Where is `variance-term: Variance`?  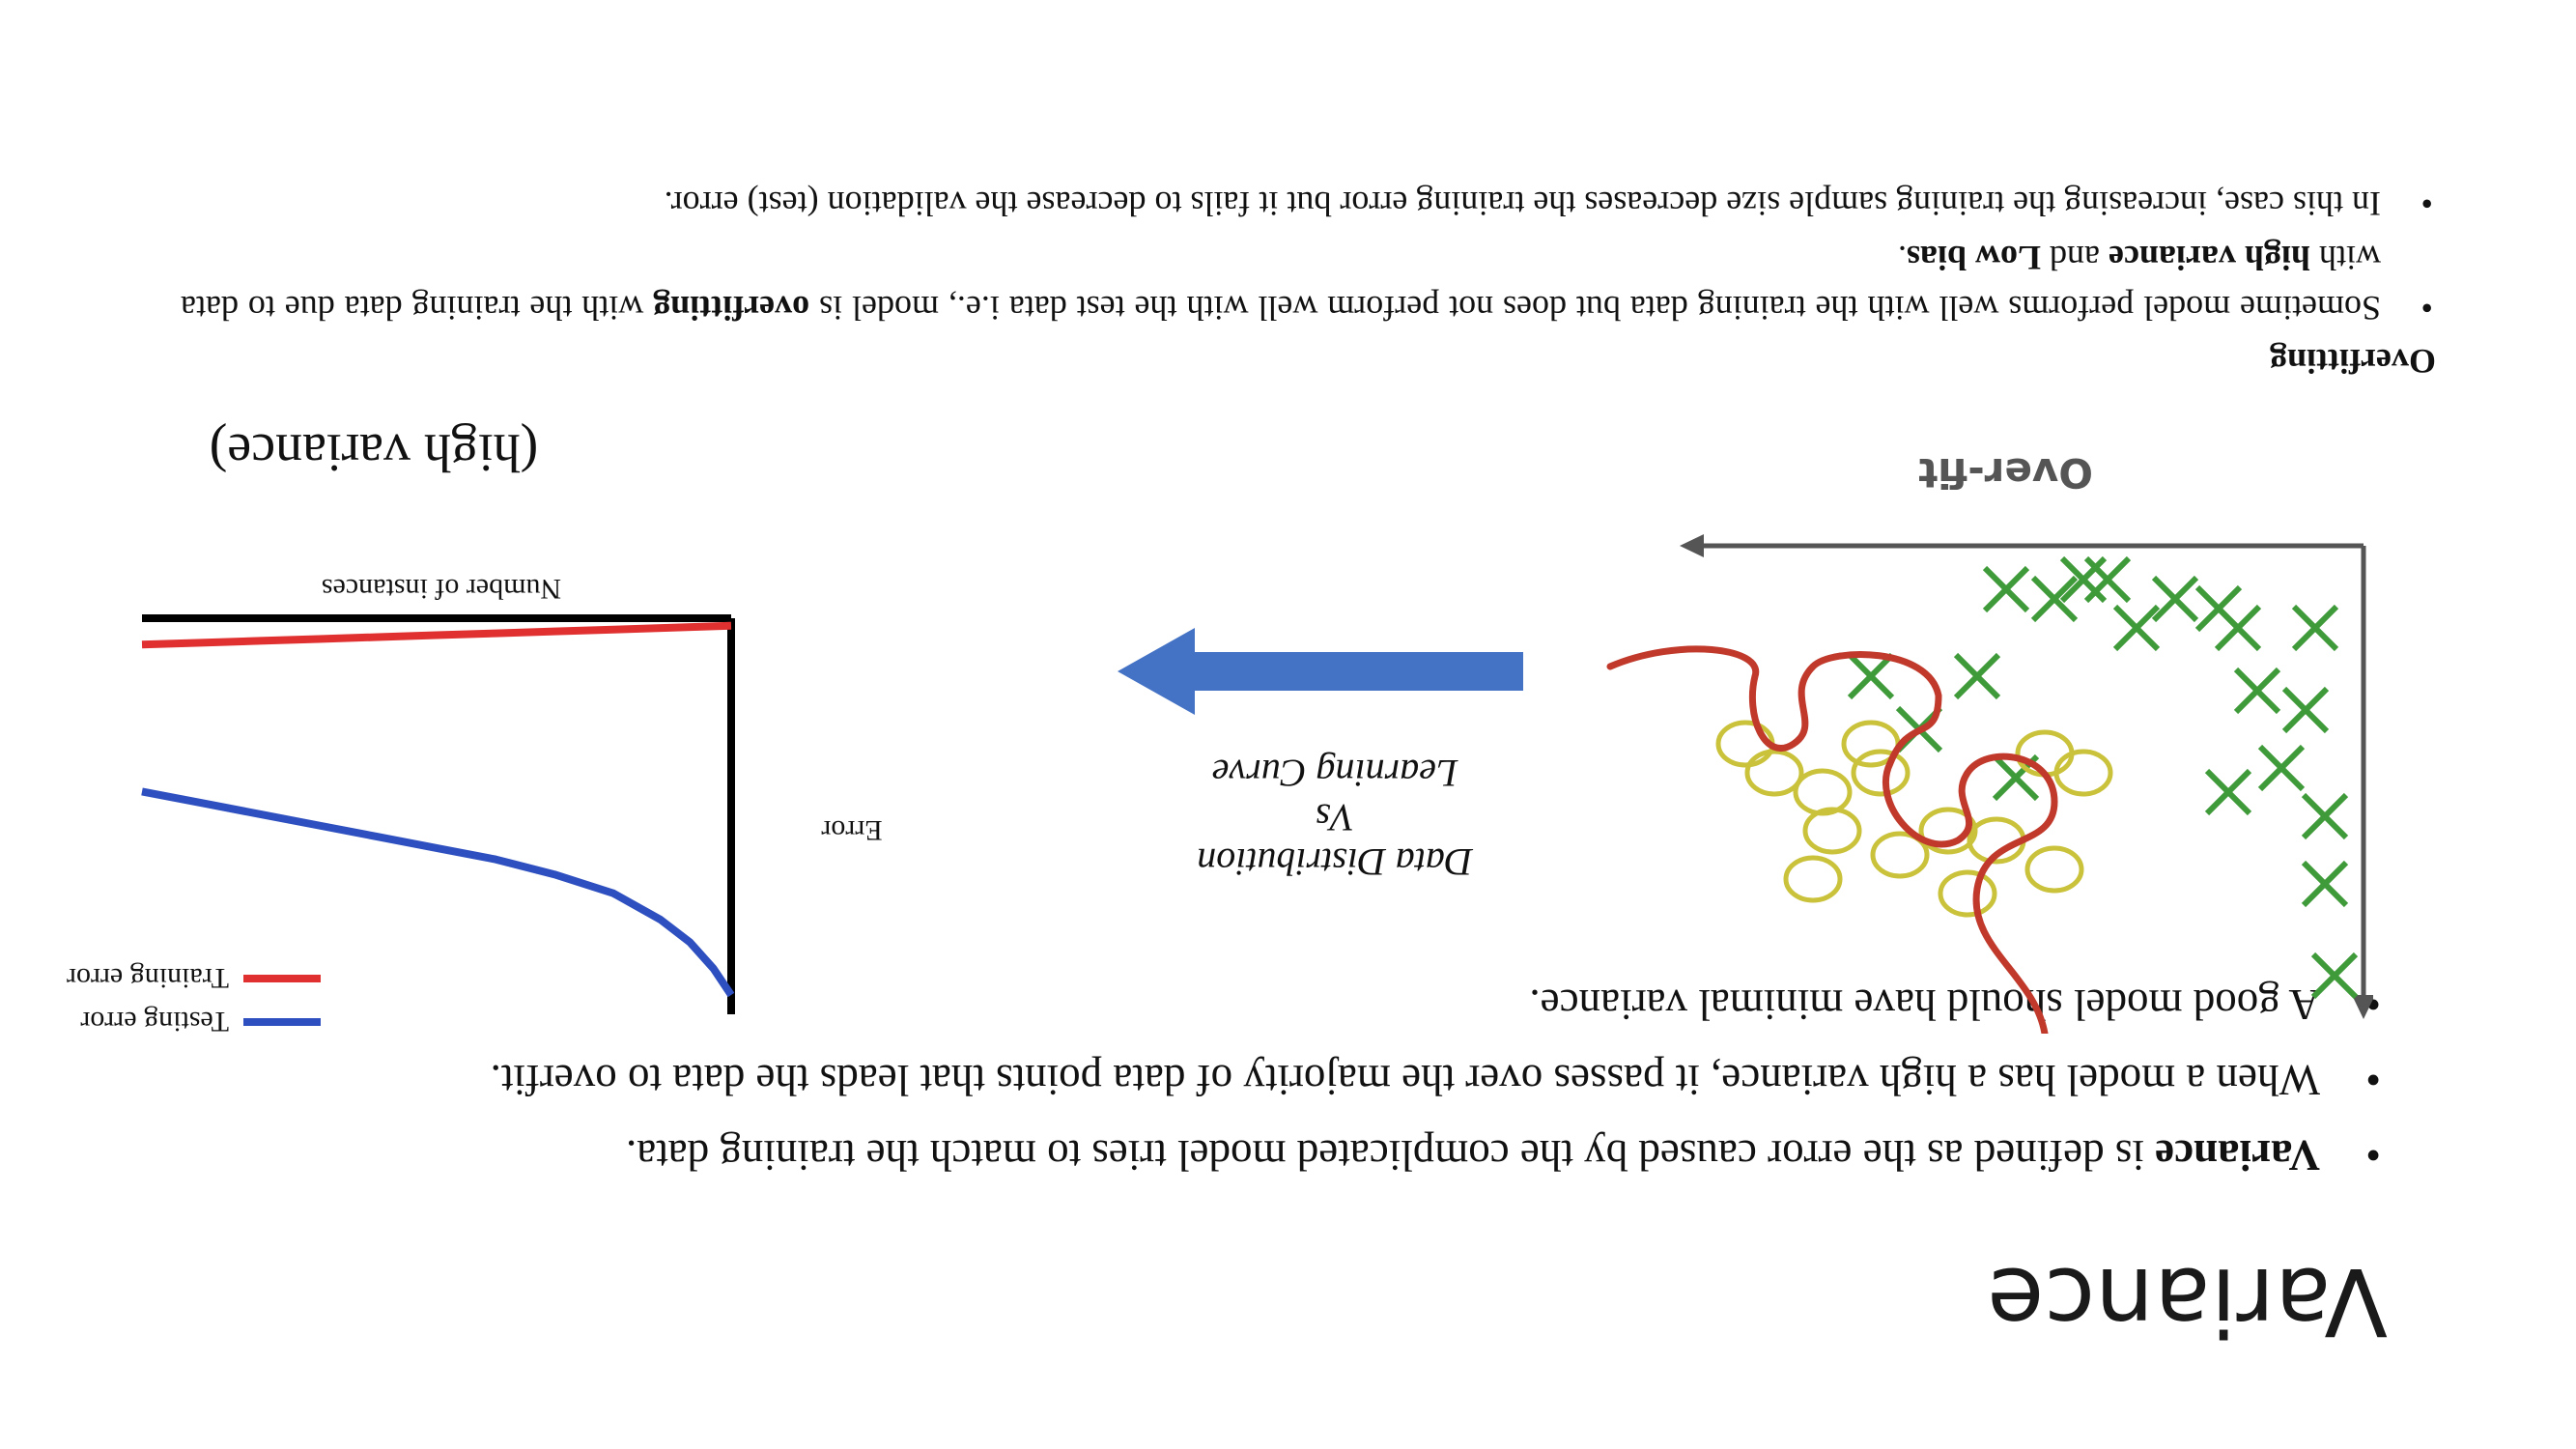
variance-term: Variance is located at coordinates (2237, 1155).